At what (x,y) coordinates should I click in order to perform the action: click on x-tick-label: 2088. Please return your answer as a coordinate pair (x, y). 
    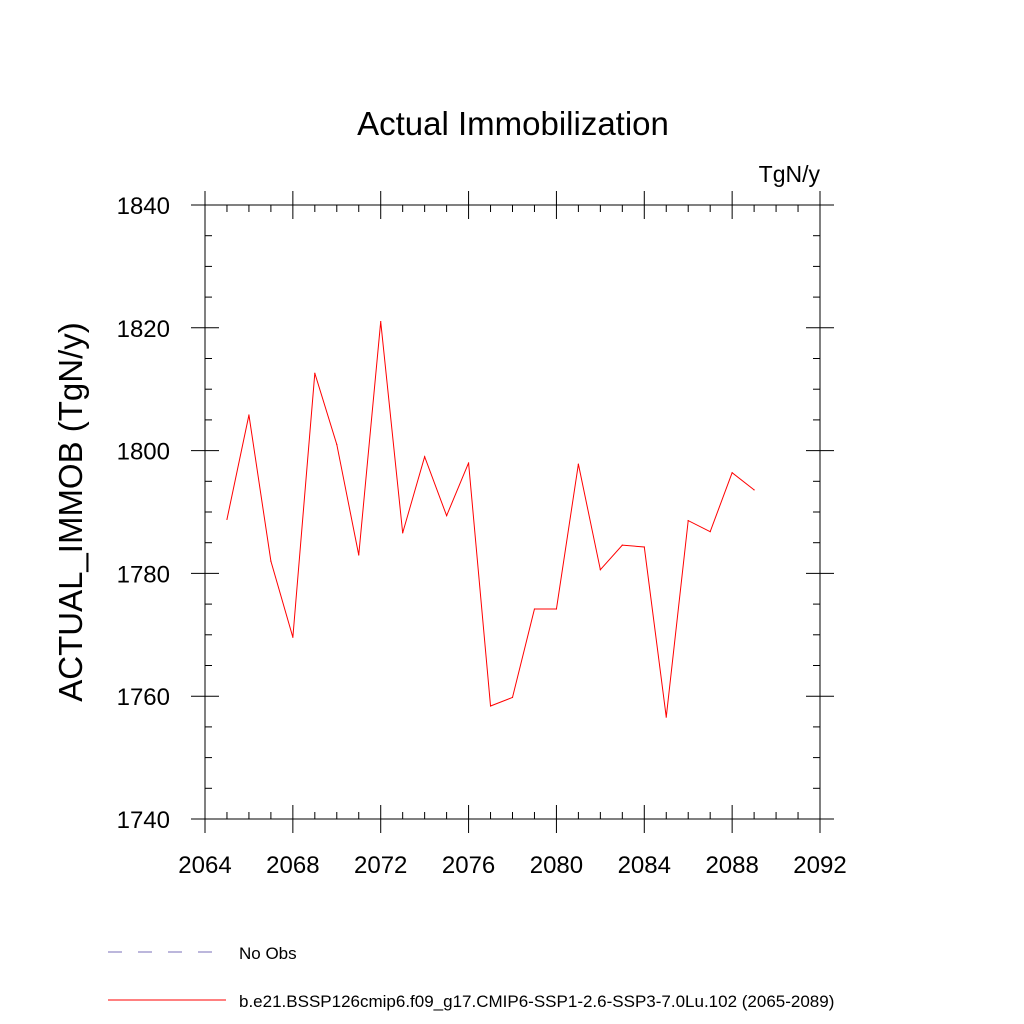
    Looking at the image, I should click on (731, 865).